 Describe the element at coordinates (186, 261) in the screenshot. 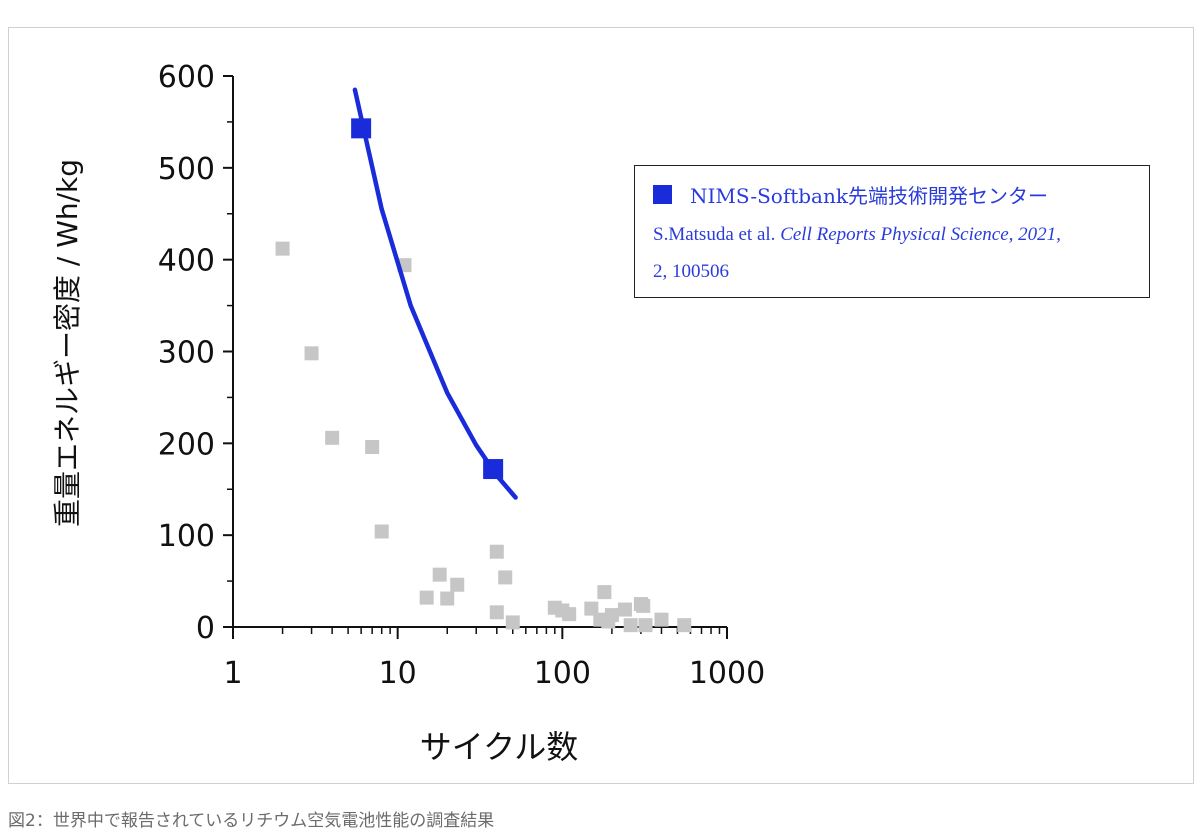

I see `y-tick-label: 400` at that location.